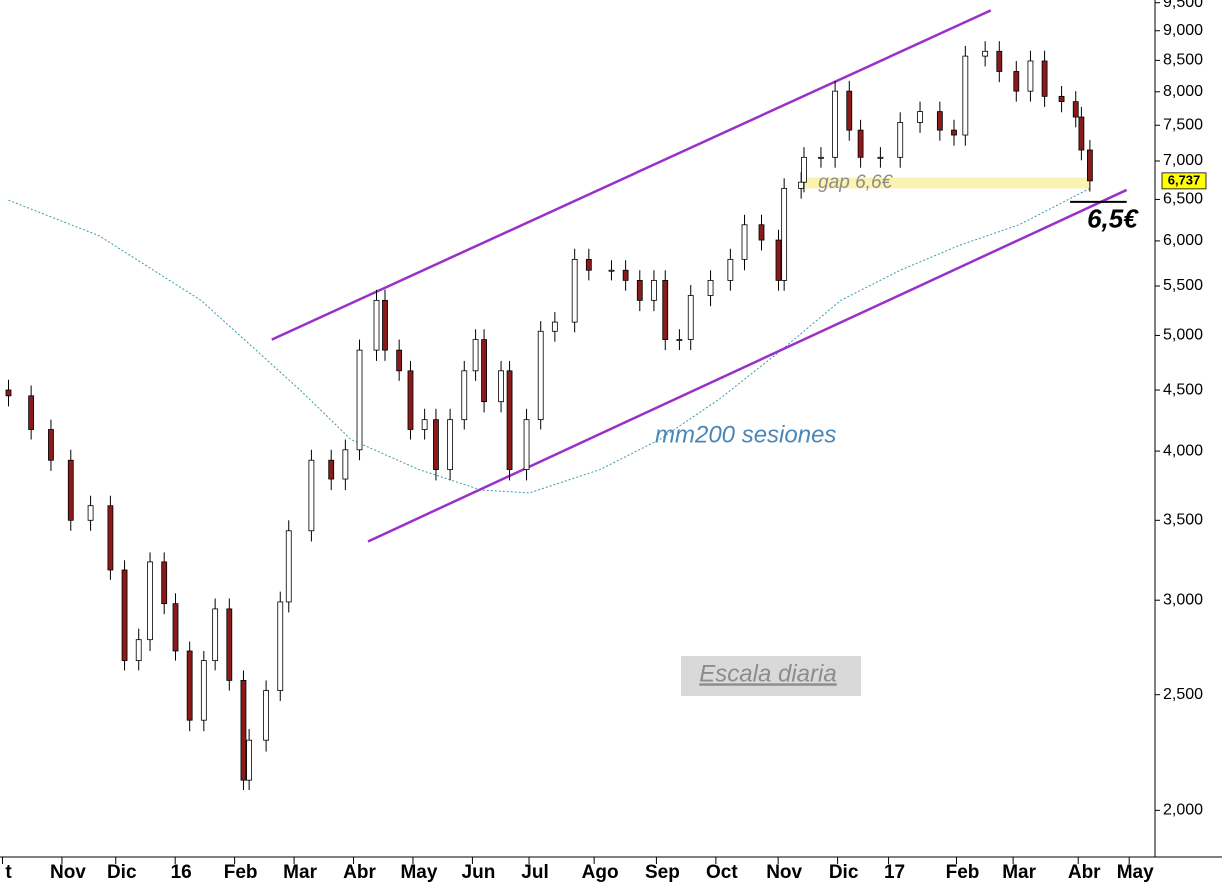  Describe the element at coordinates (479, 872) in the screenshot. I see `x-tick-label: Jun` at that location.